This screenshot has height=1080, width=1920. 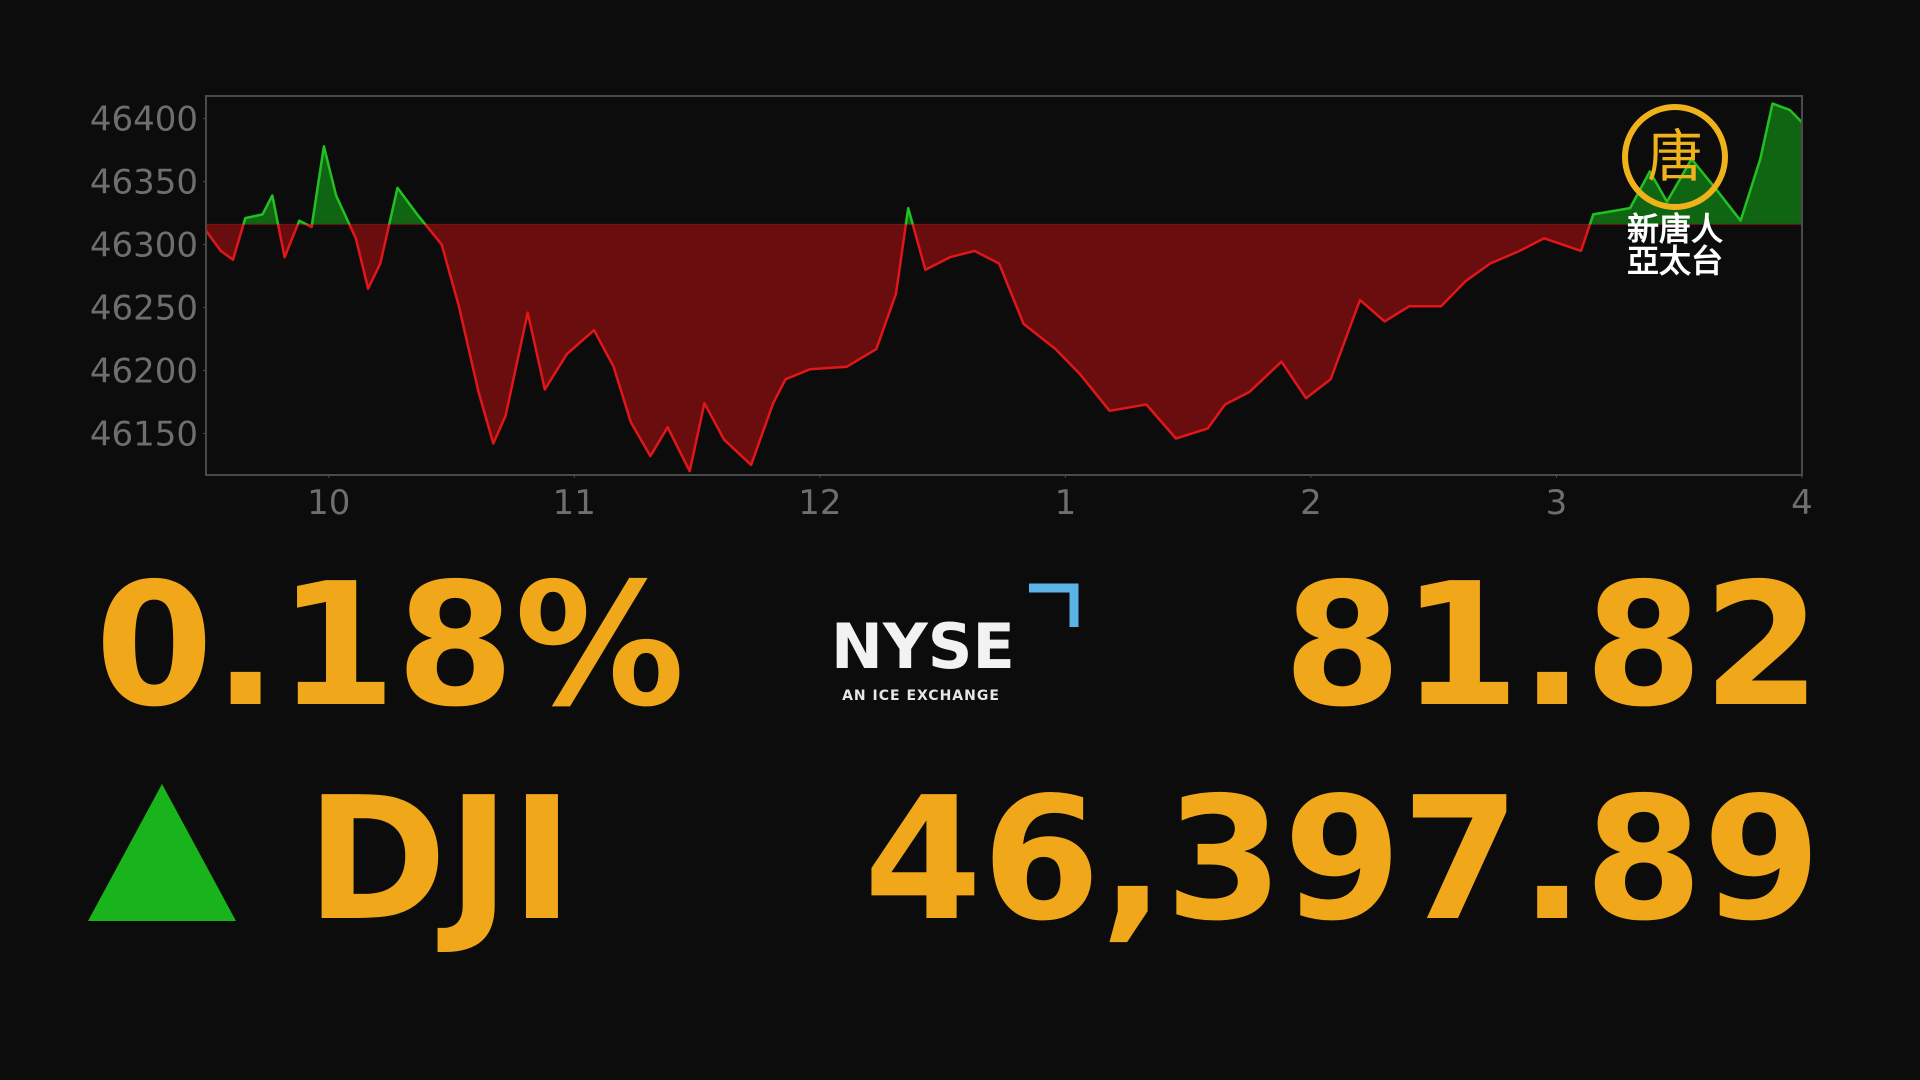 I want to click on x-tick-label: 3, so click(x=1557, y=503).